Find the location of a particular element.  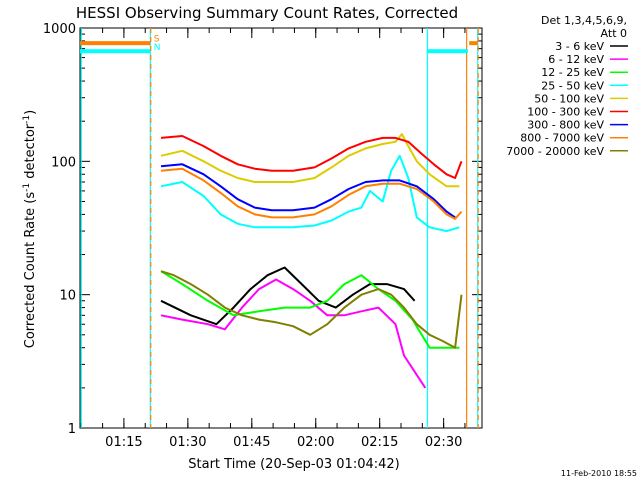

legend-label: 50 - 100 keV is located at coordinates (569, 98).